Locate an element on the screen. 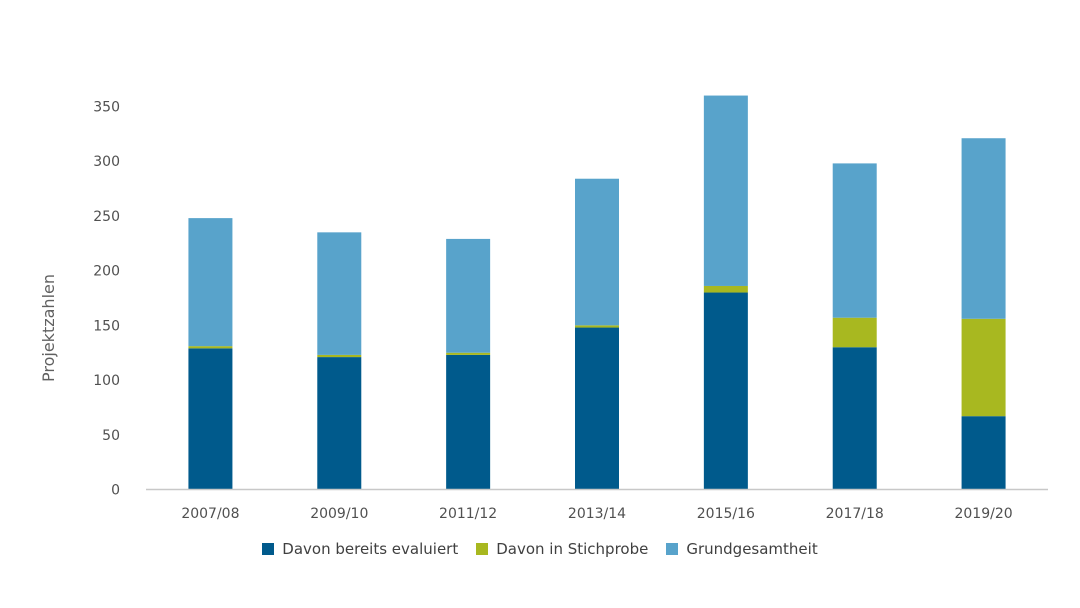  y-axis-title: Projektzahlen is located at coordinates (48, 328).